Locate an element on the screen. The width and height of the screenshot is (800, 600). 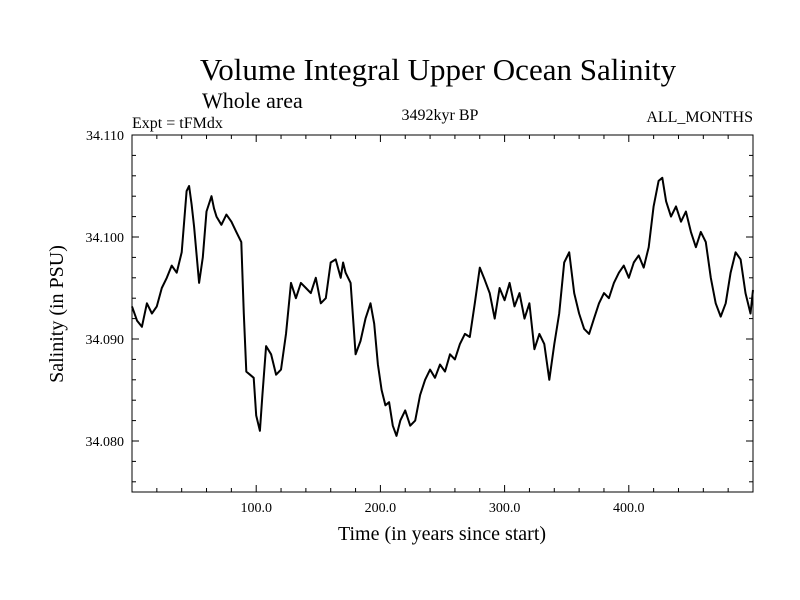
y-tick-label: 34.090 is located at coordinates (105, 340).